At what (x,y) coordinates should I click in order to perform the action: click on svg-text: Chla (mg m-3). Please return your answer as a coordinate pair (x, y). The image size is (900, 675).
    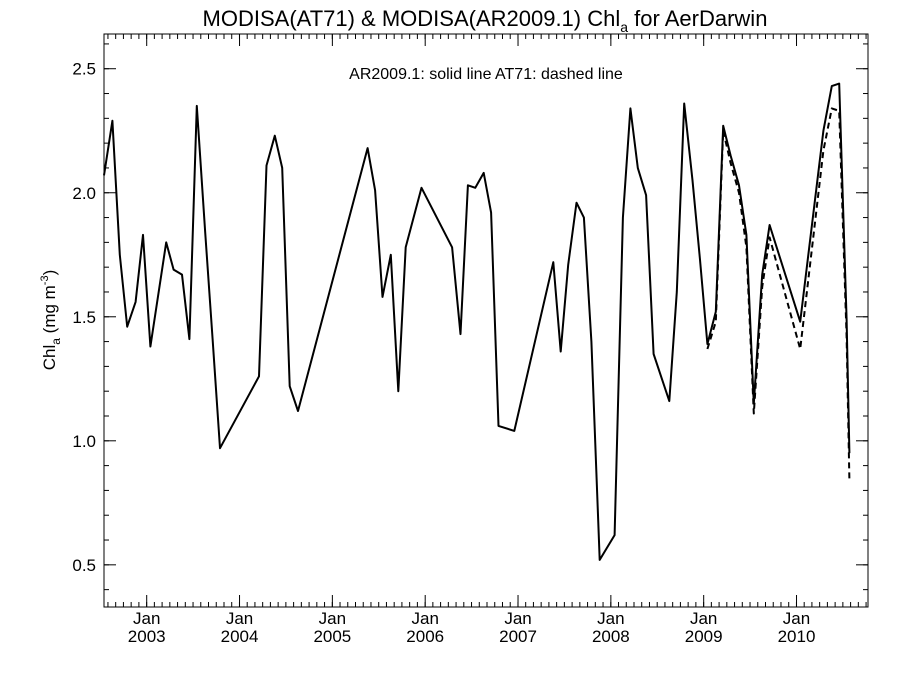
    Looking at the image, I should click on (51, 320).